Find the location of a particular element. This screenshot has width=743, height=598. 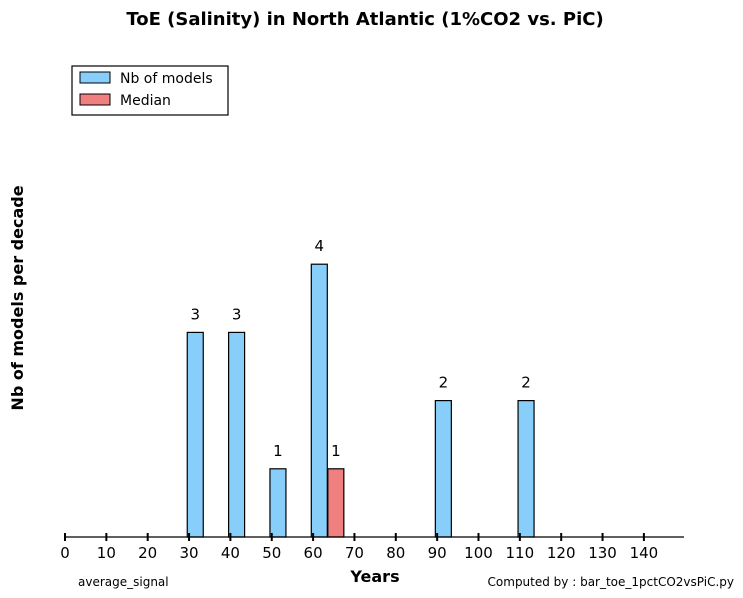

x-tick-label-30: 30 is located at coordinates (189, 553).